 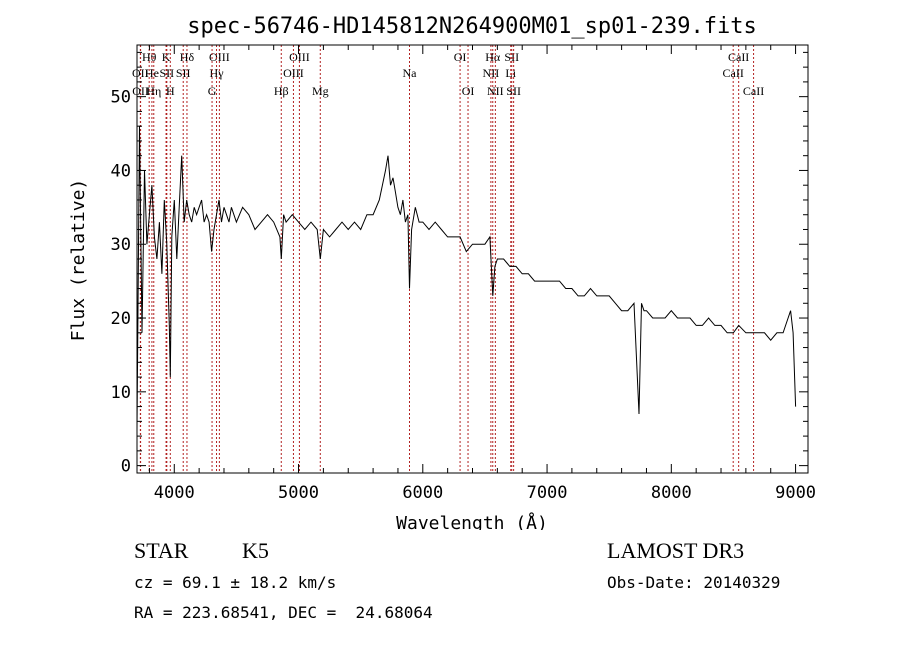 I want to click on x-tick-label: 8000, so click(x=671, y=493).